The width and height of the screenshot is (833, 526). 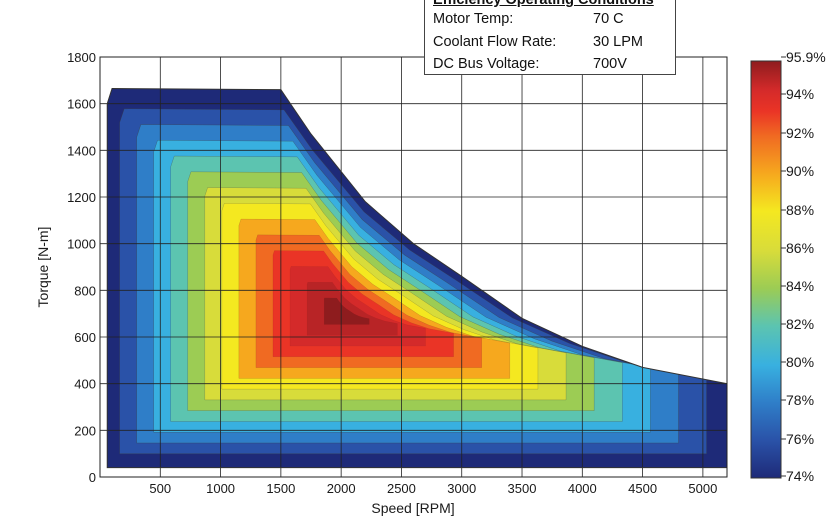 I want to click on colorbar-tick-label: 88%, so click(x=800, y=210).